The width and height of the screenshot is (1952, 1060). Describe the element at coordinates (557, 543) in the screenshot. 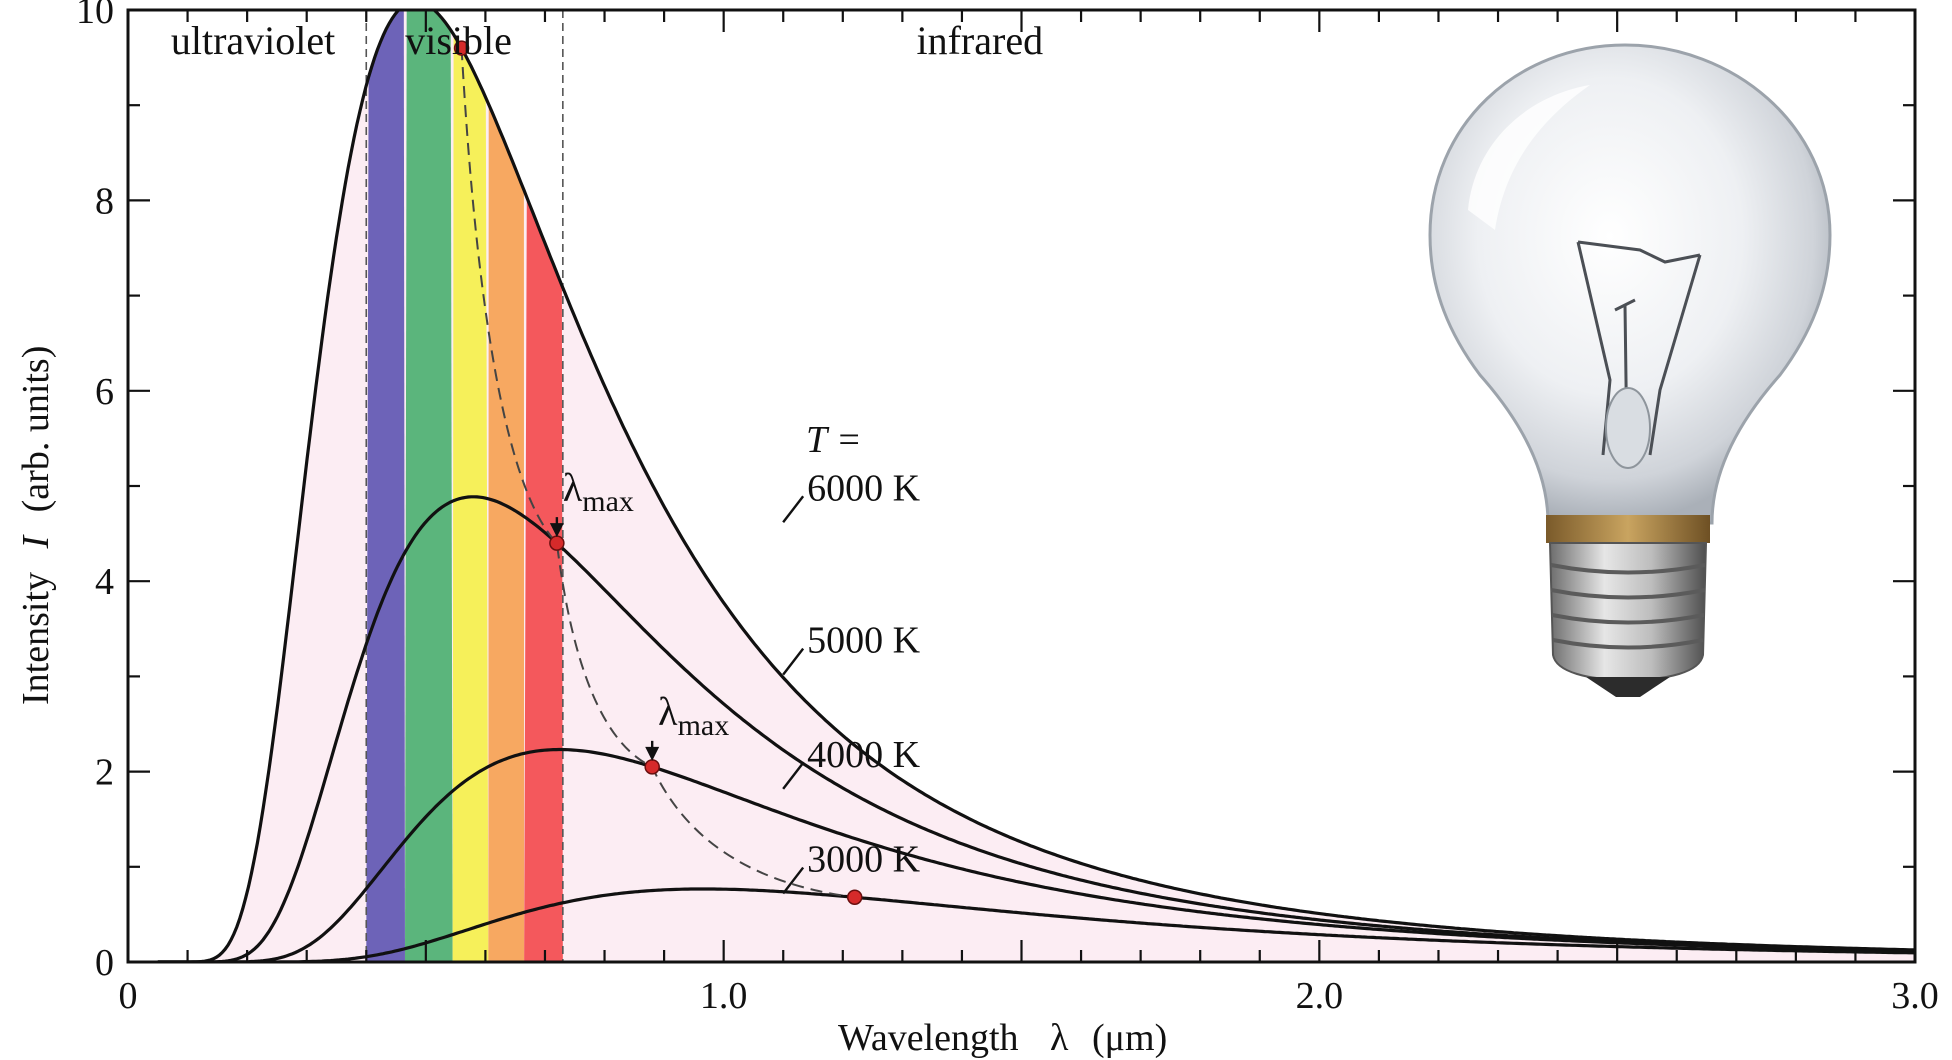

I see `peak-marker-5000k` at that location.